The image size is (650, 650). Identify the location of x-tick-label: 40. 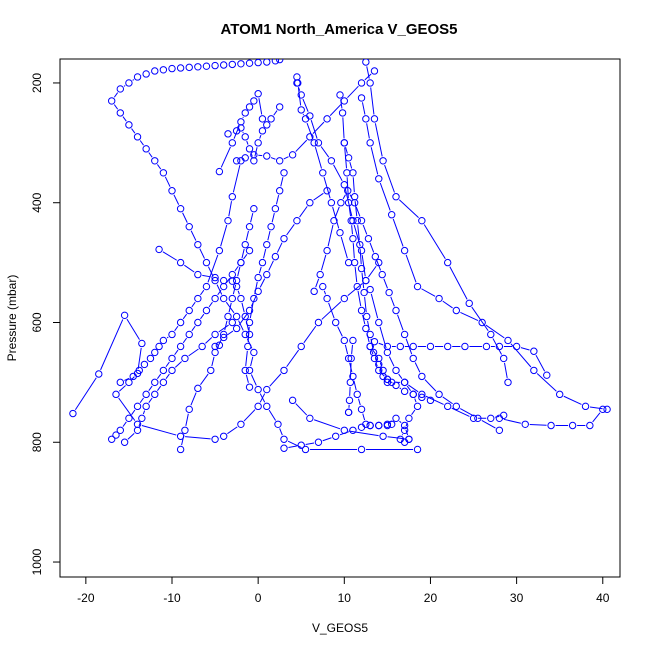
(603, 598).